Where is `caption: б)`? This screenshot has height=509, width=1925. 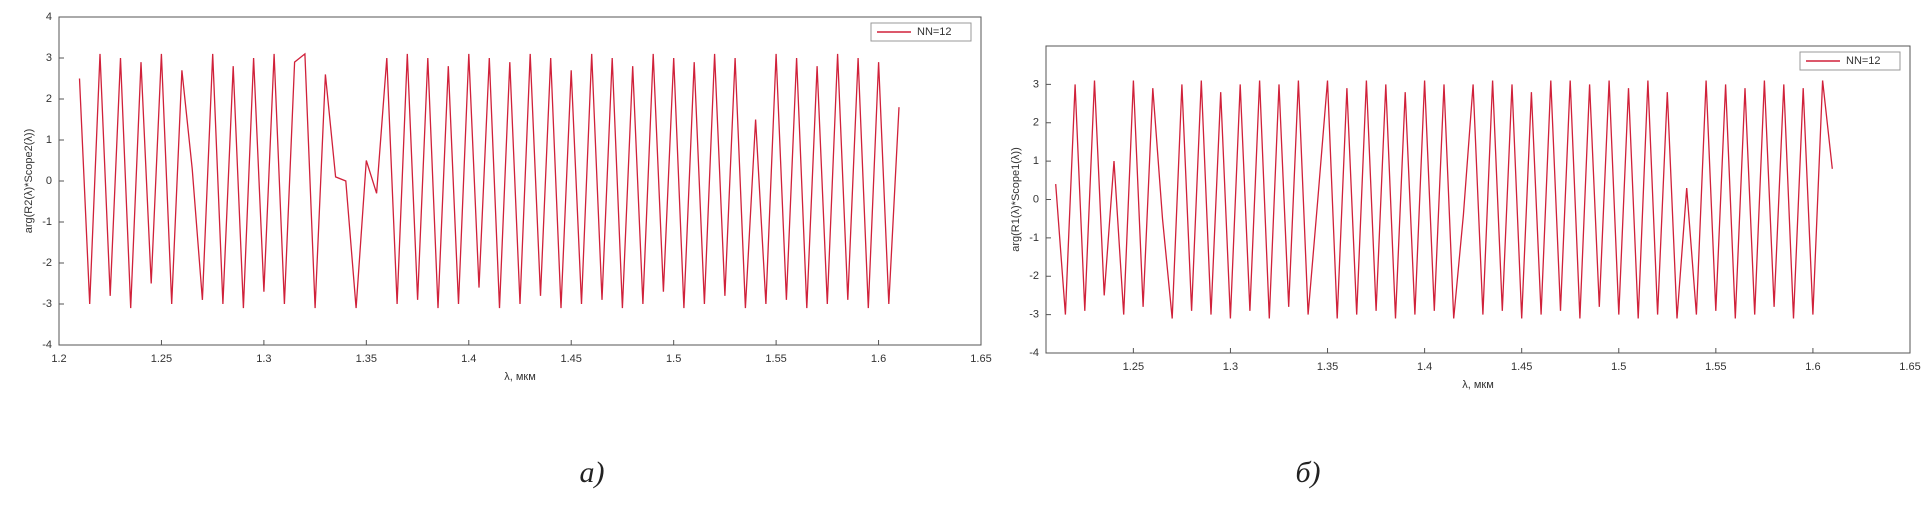
caption: б) is located at coordinates (1307, 472).